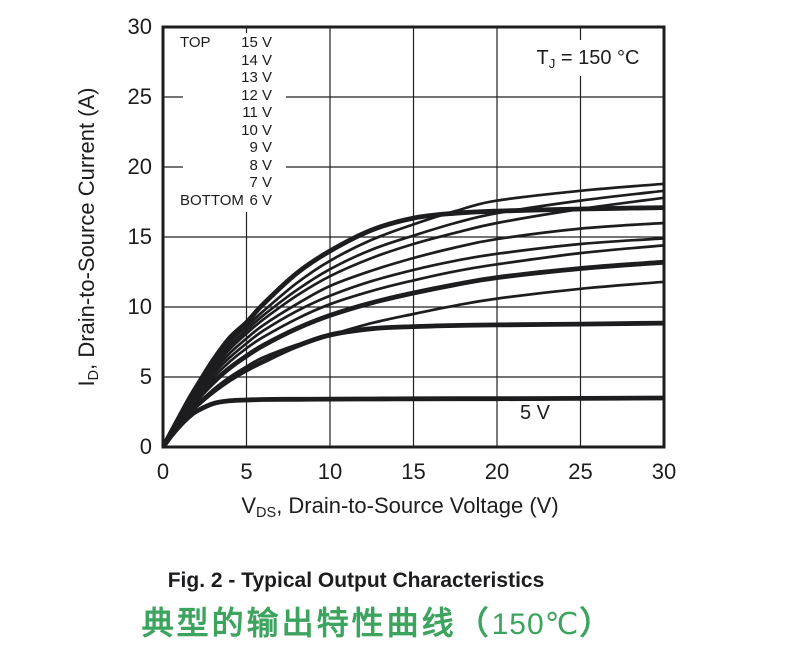  What do you see at coordinates (86, 228) in the screenshot?
I see `y-axis-text: , Drain-to-Source Current (A)` at bounding box center [86, 228].